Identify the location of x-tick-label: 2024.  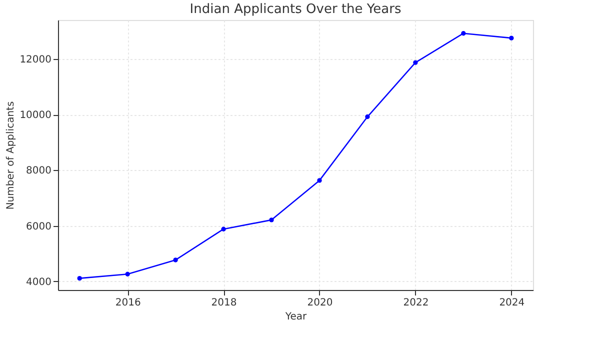
(512, 303).